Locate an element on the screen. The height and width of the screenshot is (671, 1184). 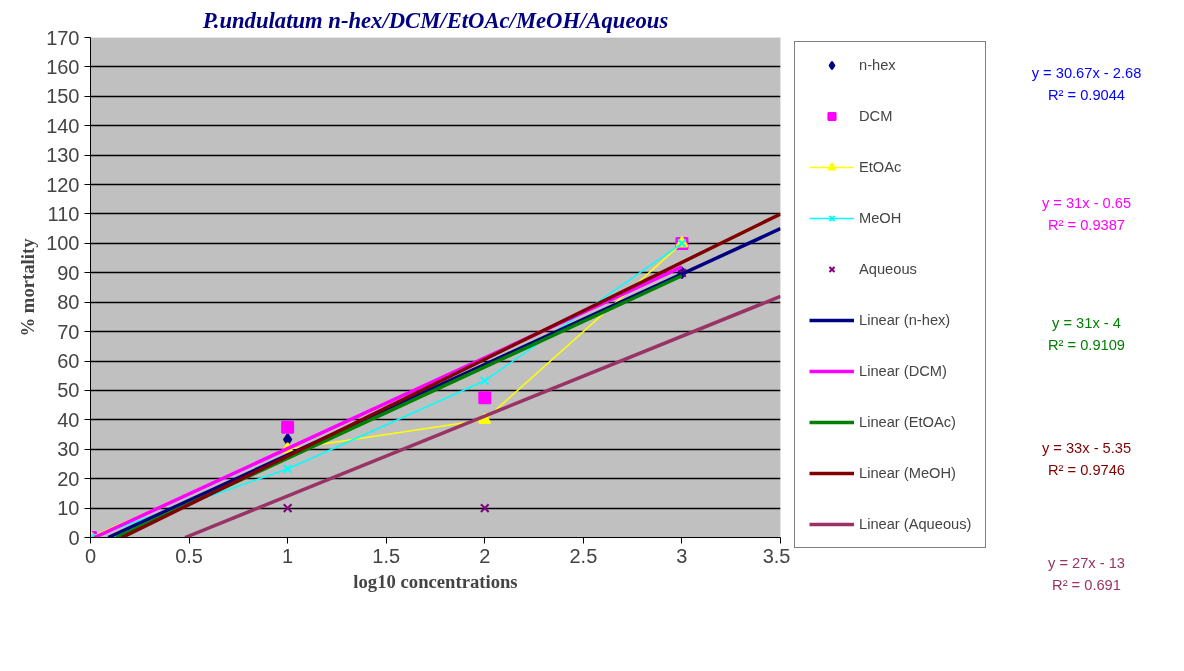
x-tick-label: 0.5 is located at coordinates (189, 555).